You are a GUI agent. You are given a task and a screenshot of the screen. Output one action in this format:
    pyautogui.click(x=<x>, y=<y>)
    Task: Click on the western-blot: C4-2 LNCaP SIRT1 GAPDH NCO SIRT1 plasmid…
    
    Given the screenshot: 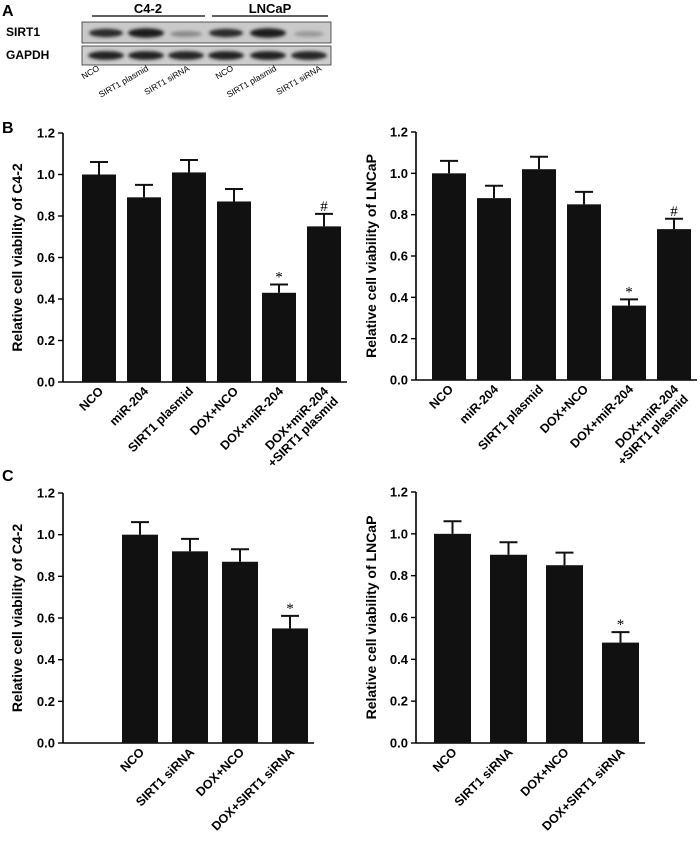 What is the action you would take?
    pyautogui.click(x=169, y=50)
    